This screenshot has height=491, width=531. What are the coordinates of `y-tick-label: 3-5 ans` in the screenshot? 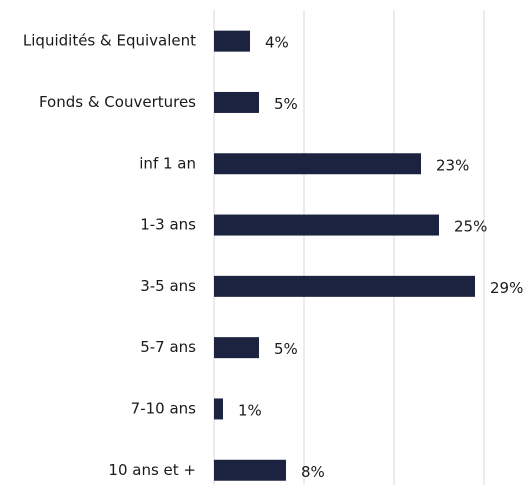 It's located at (168, 286).